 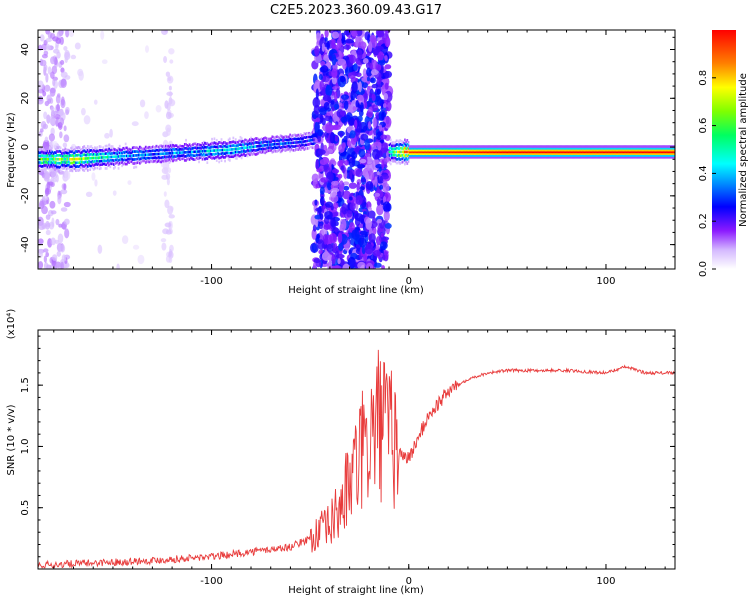 I want to click on x-tick-label: -100, so click(x=211, y=581).